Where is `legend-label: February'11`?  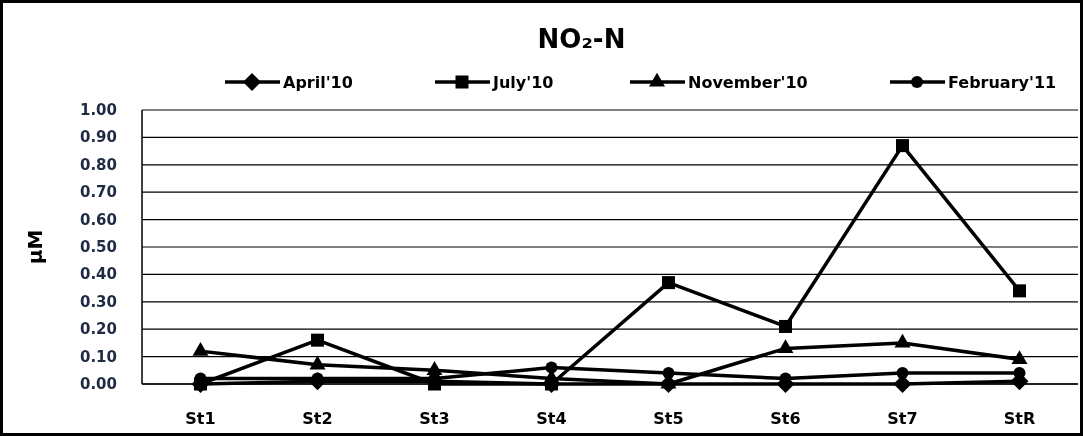
legend-label: February'11 is located at coordinates (1002, 82).